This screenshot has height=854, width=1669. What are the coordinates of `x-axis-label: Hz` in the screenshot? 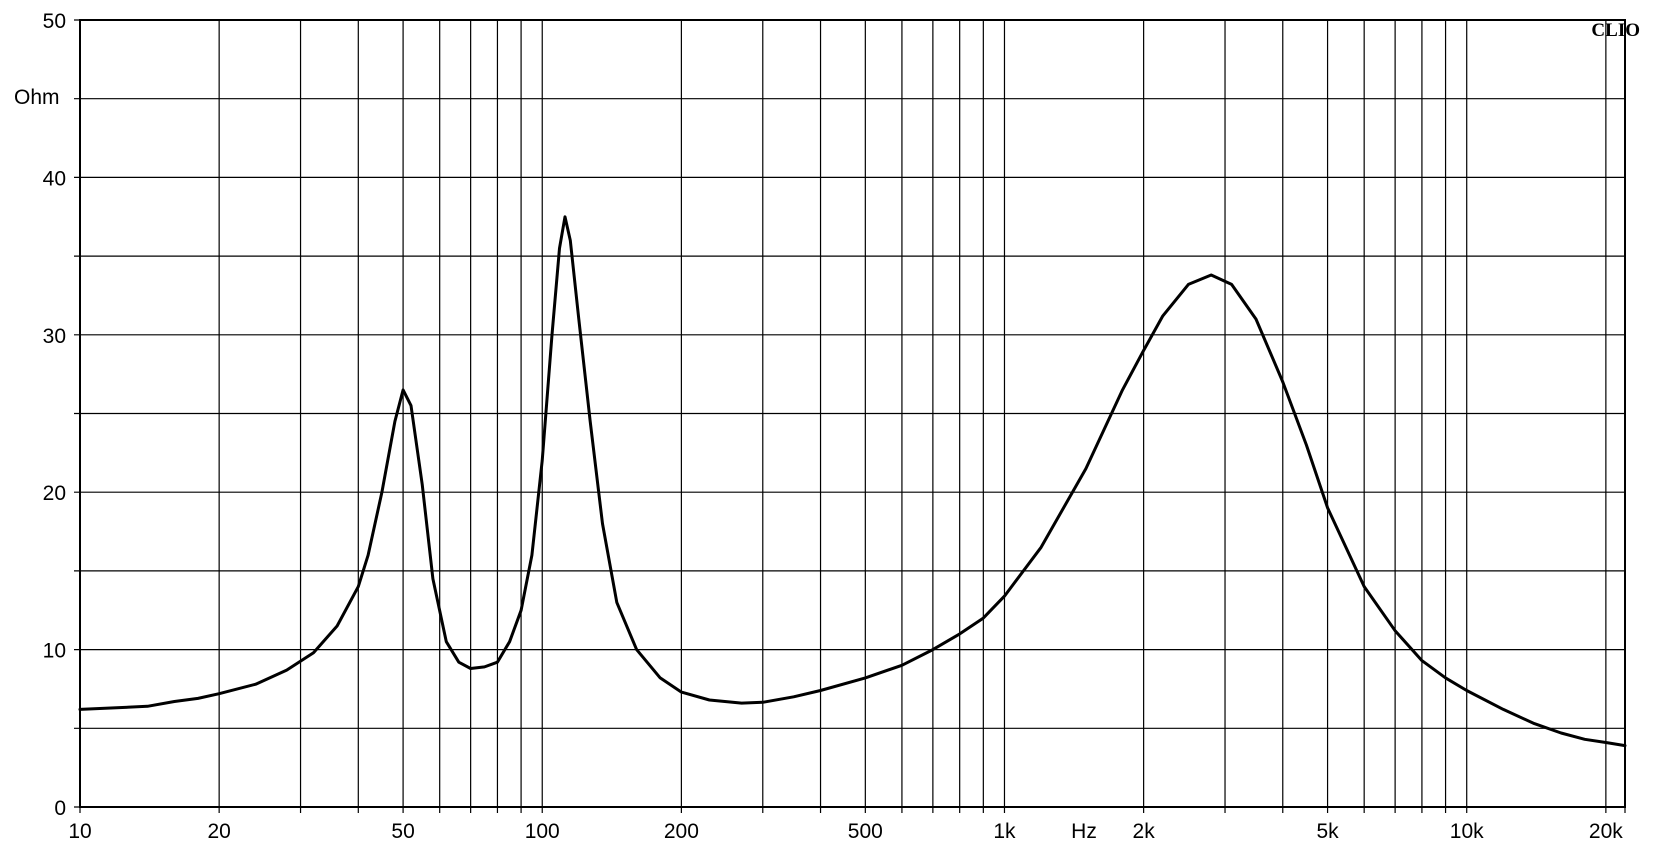 It's located at (1084, 831).